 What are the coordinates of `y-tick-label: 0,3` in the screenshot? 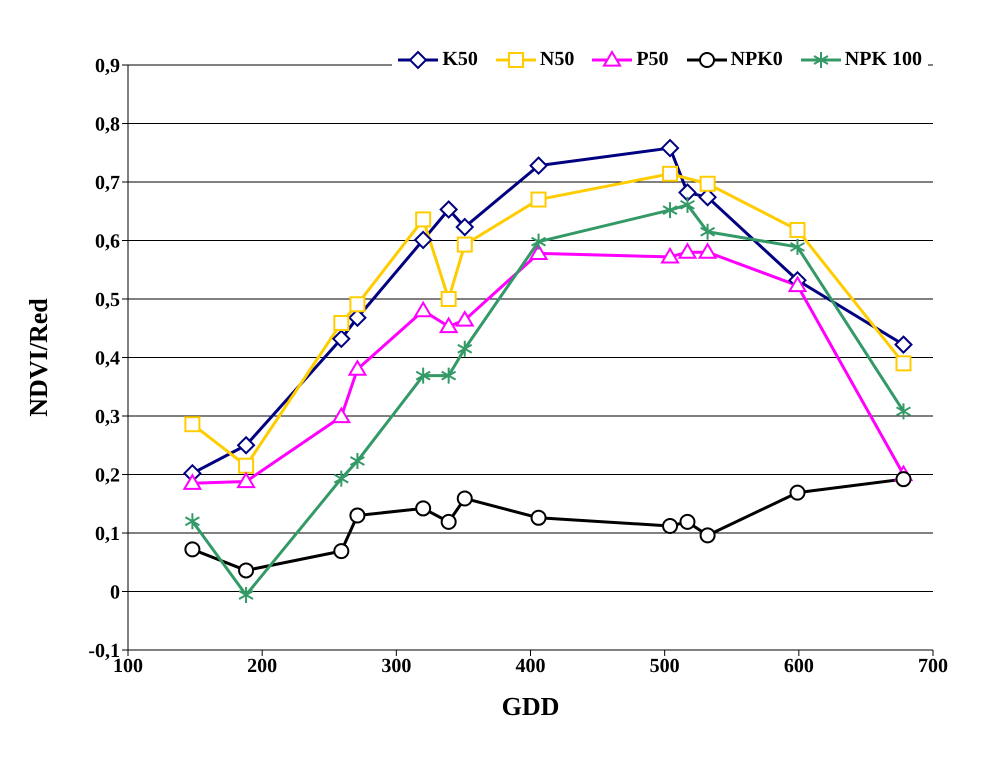 It's located at (107, 417).